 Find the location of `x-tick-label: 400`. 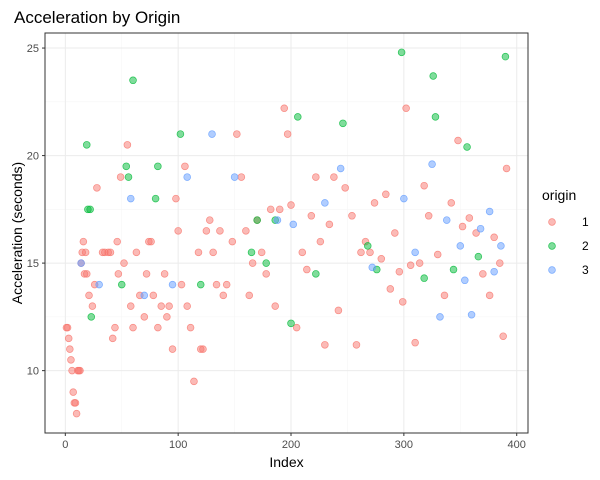

x-tick-label: 400 is located at coordinates (517, 445).